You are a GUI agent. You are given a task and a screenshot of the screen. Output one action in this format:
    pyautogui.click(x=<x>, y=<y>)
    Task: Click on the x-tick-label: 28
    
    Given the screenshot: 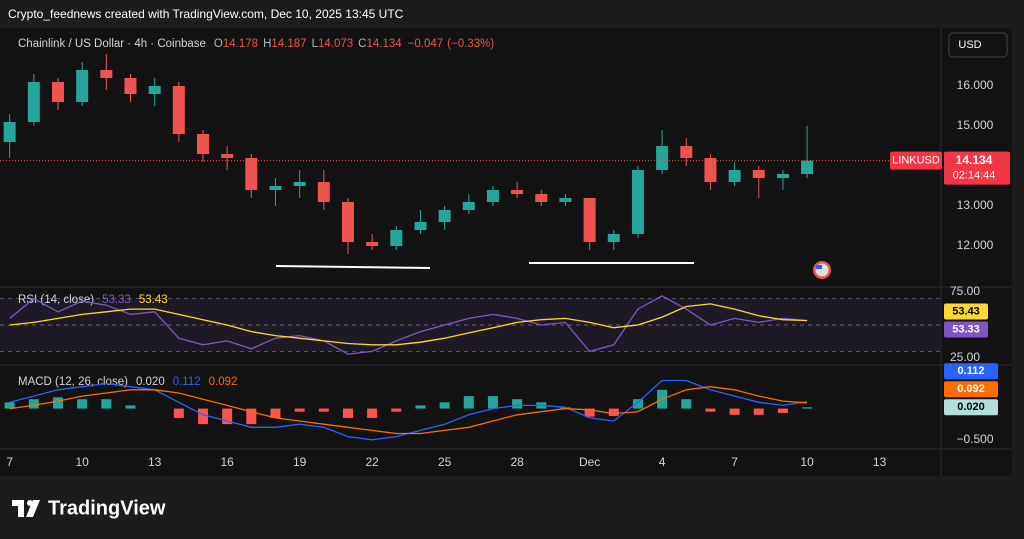 What is the action you would take?
    pyautogui.click(x=517, y=462)
    